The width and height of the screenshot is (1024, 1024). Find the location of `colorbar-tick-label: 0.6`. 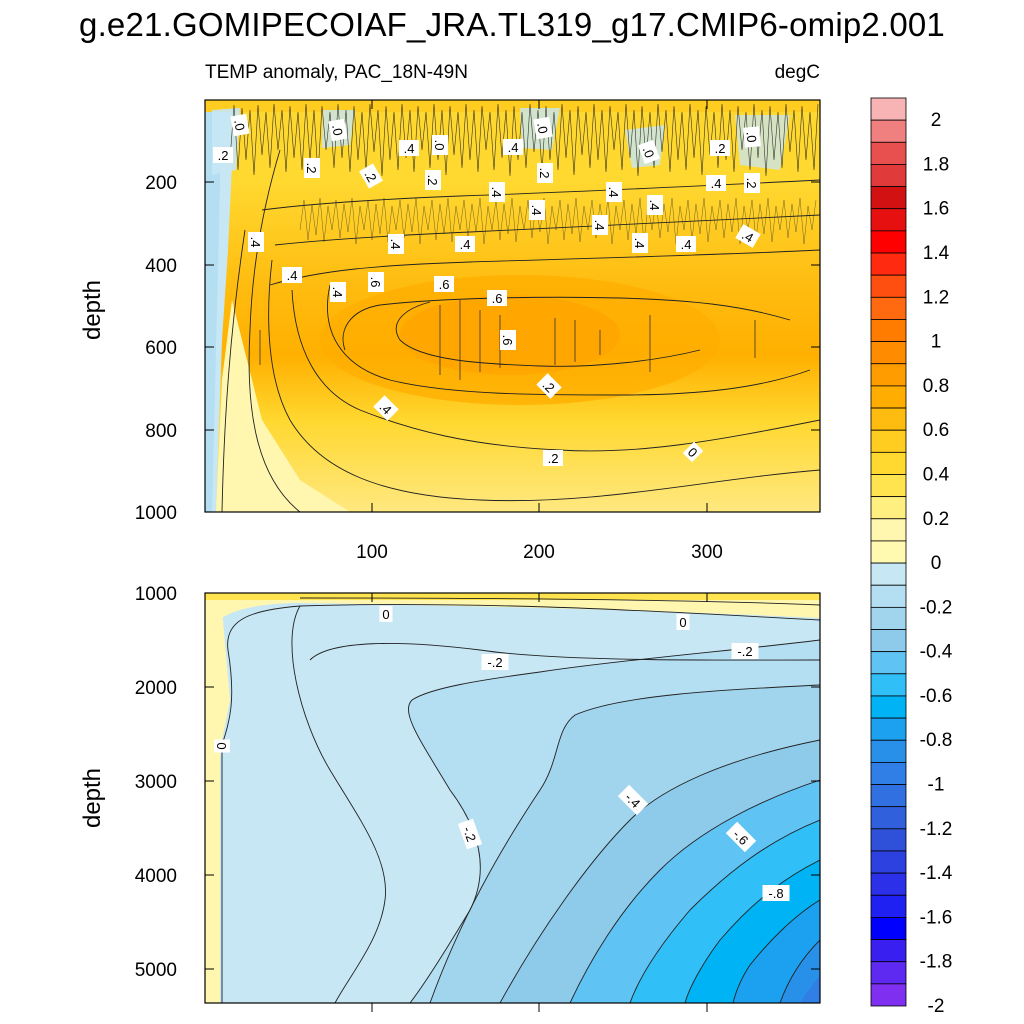

colorbar-tick-label: 0.6 is located at coordinates (936, 430).